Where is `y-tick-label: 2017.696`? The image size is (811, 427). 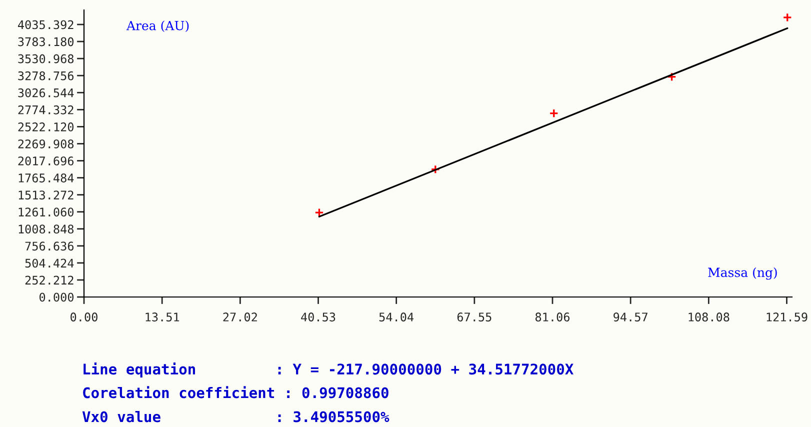
y-tick-label: 2017.696 is located at coordinates (46, 161).